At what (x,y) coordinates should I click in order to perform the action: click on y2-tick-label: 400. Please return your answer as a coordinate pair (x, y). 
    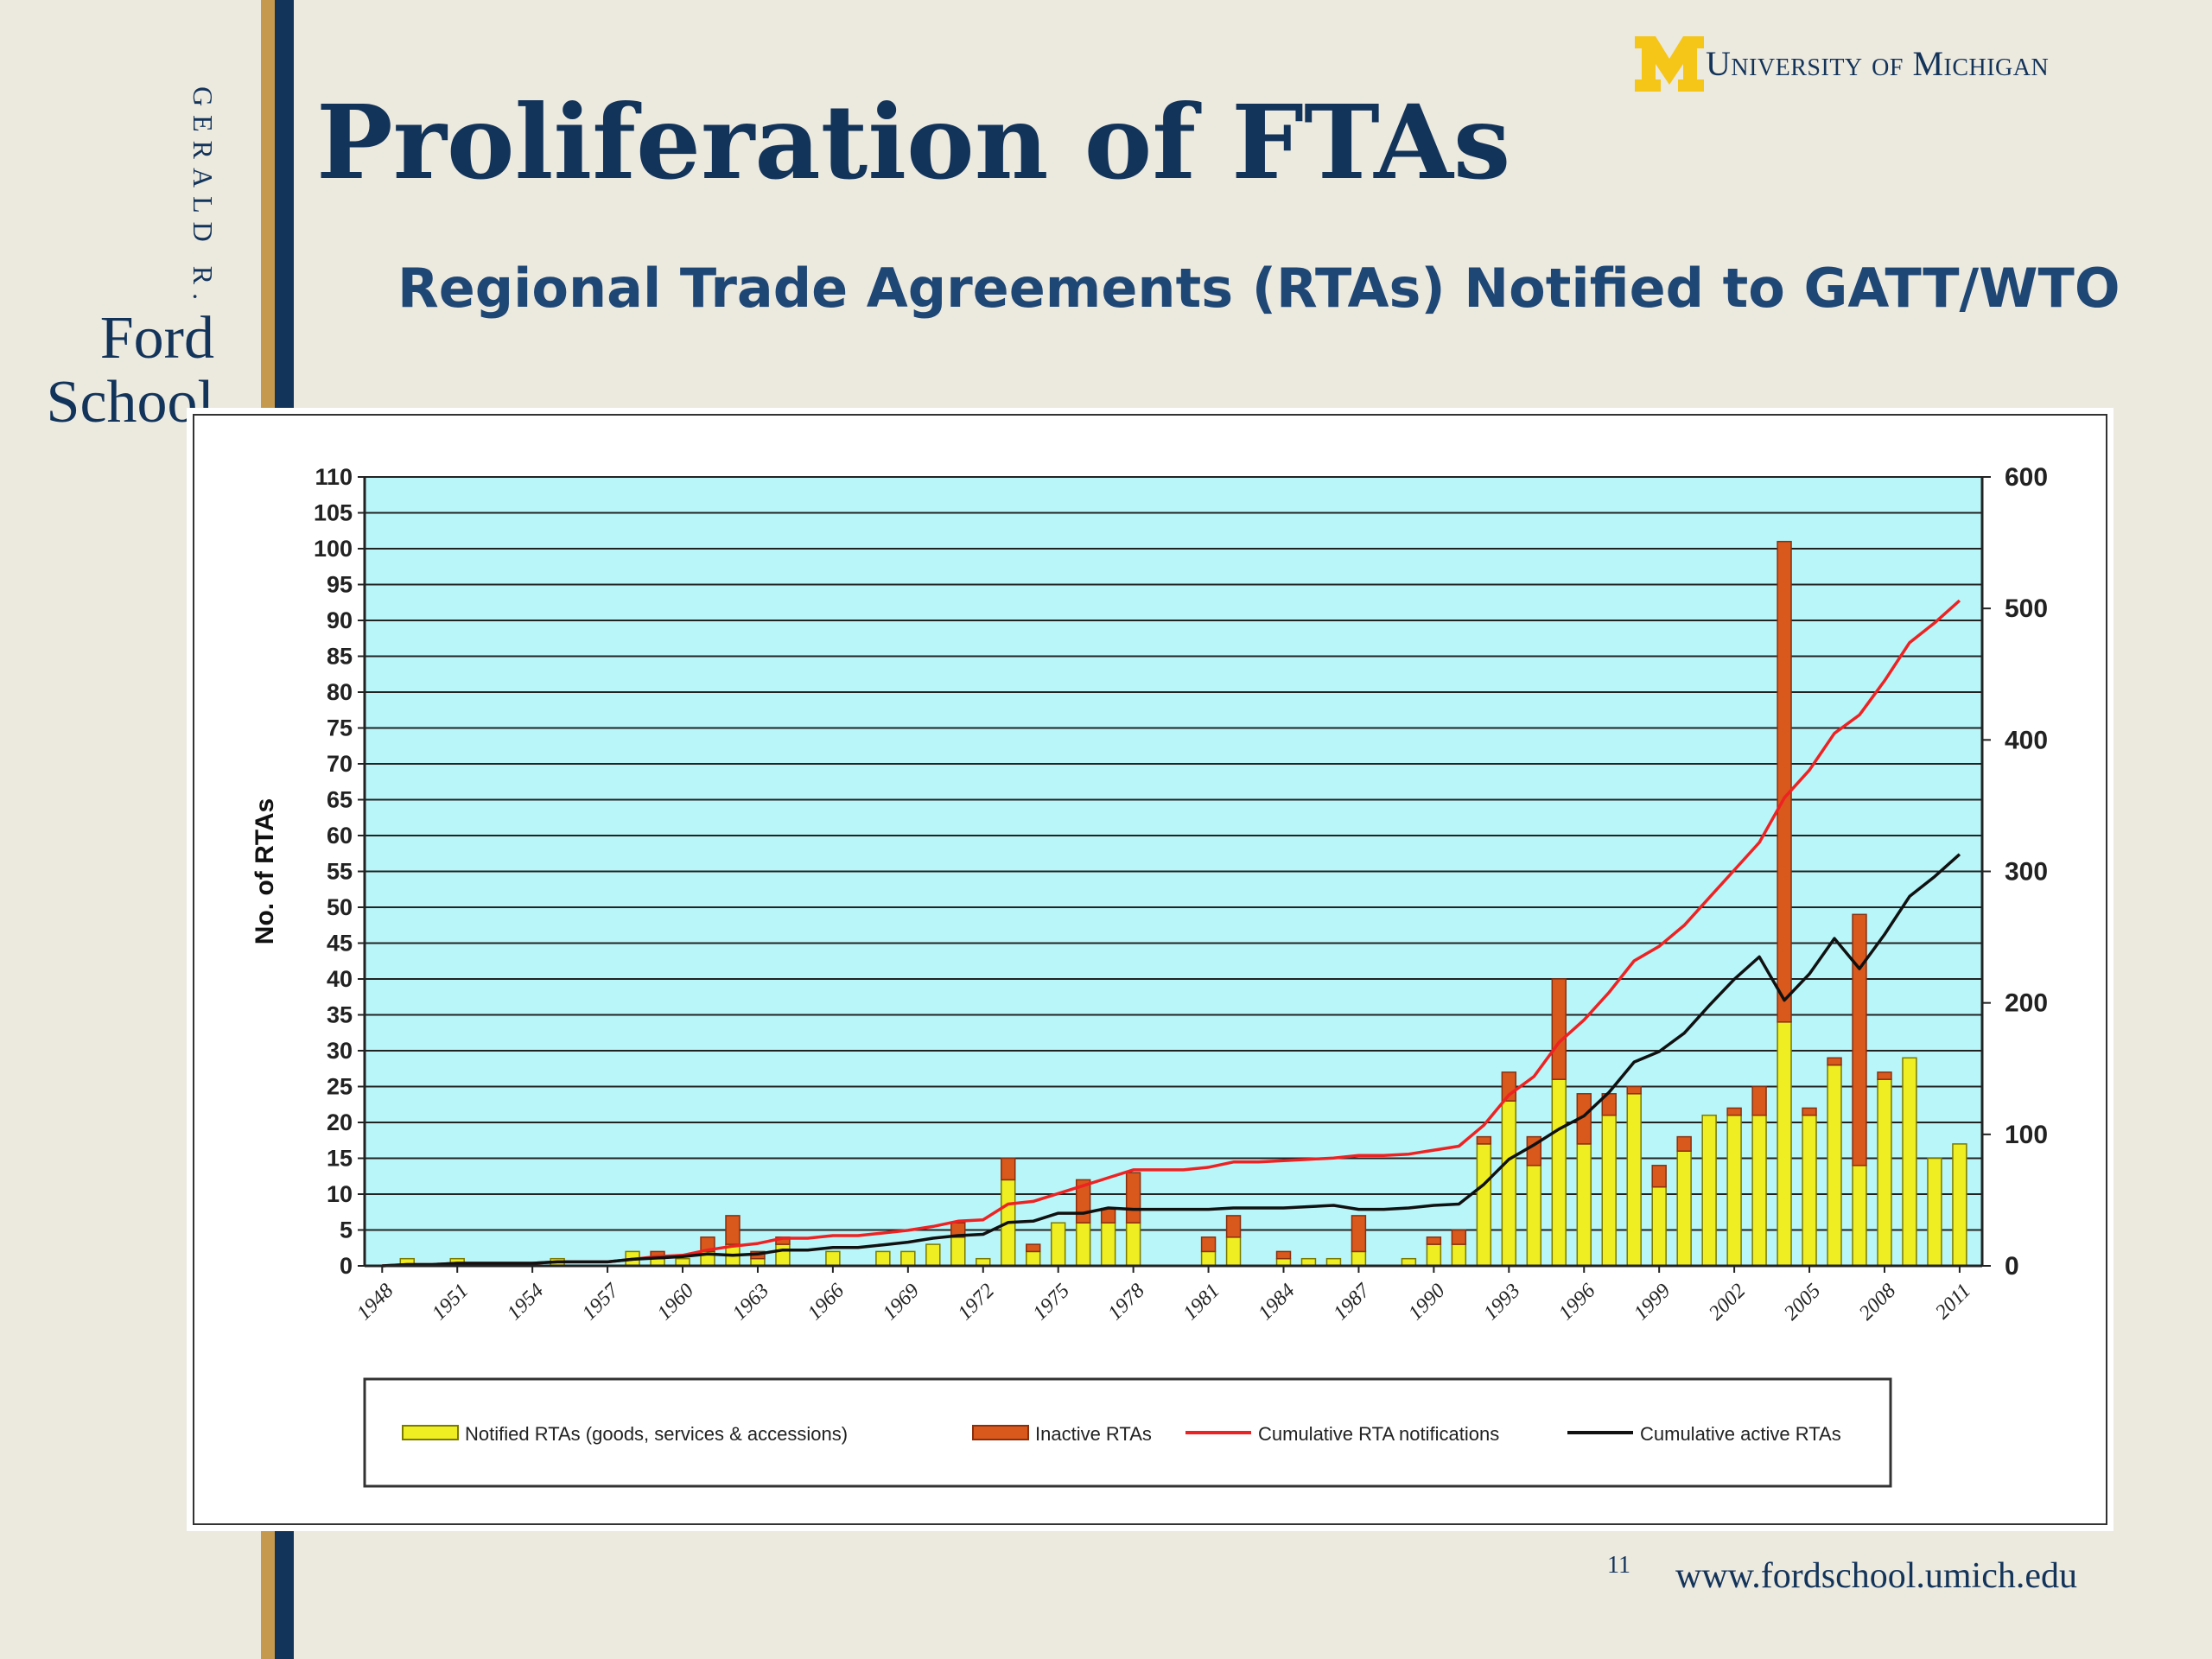
    Looking at the image, I should click on (2026, 740).